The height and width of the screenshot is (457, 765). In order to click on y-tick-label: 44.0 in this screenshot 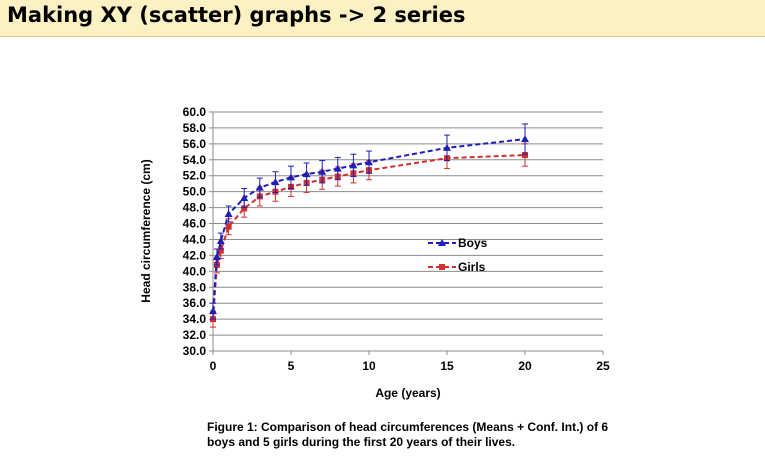, I will do `click(195, 239)`.